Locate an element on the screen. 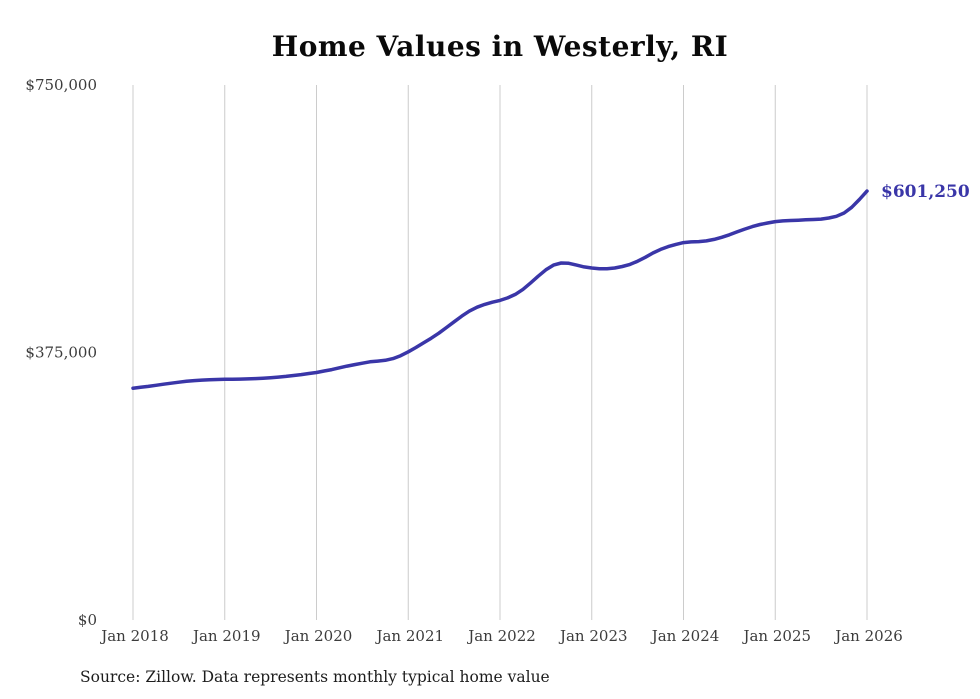 The image size is (980, 699). chart-title: Home Values in Westerly, RI is located at coordinates (500, 46).